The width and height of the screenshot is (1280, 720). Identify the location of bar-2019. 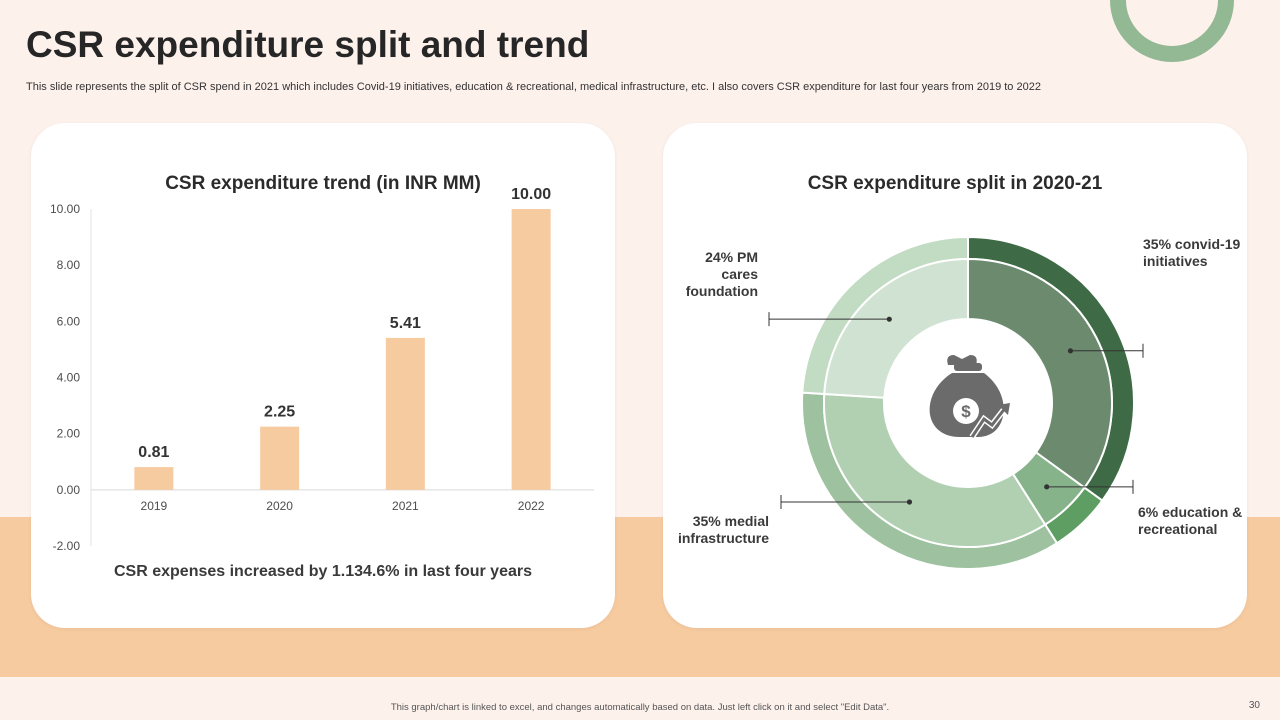
(154, 478).